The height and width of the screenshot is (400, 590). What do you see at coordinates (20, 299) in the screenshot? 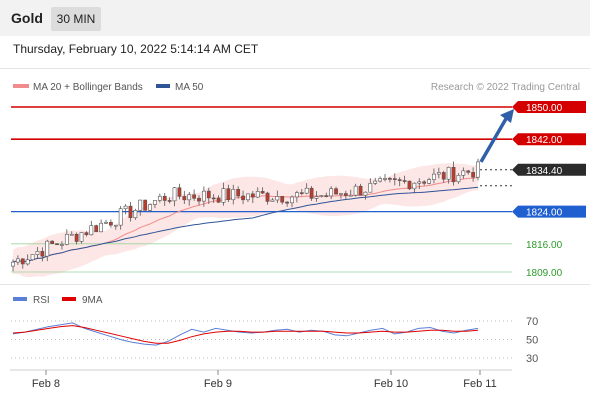
I see `rsi-legend-swatch` at bounding box center [20, 299].